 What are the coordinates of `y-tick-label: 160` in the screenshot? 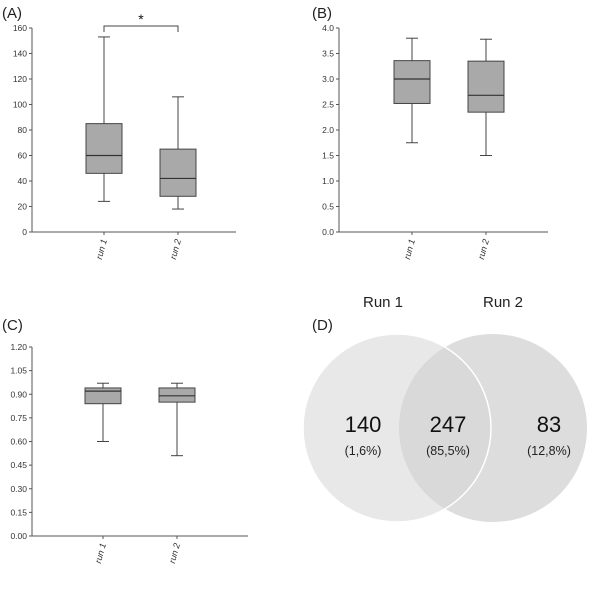 It's located at (20, 28).